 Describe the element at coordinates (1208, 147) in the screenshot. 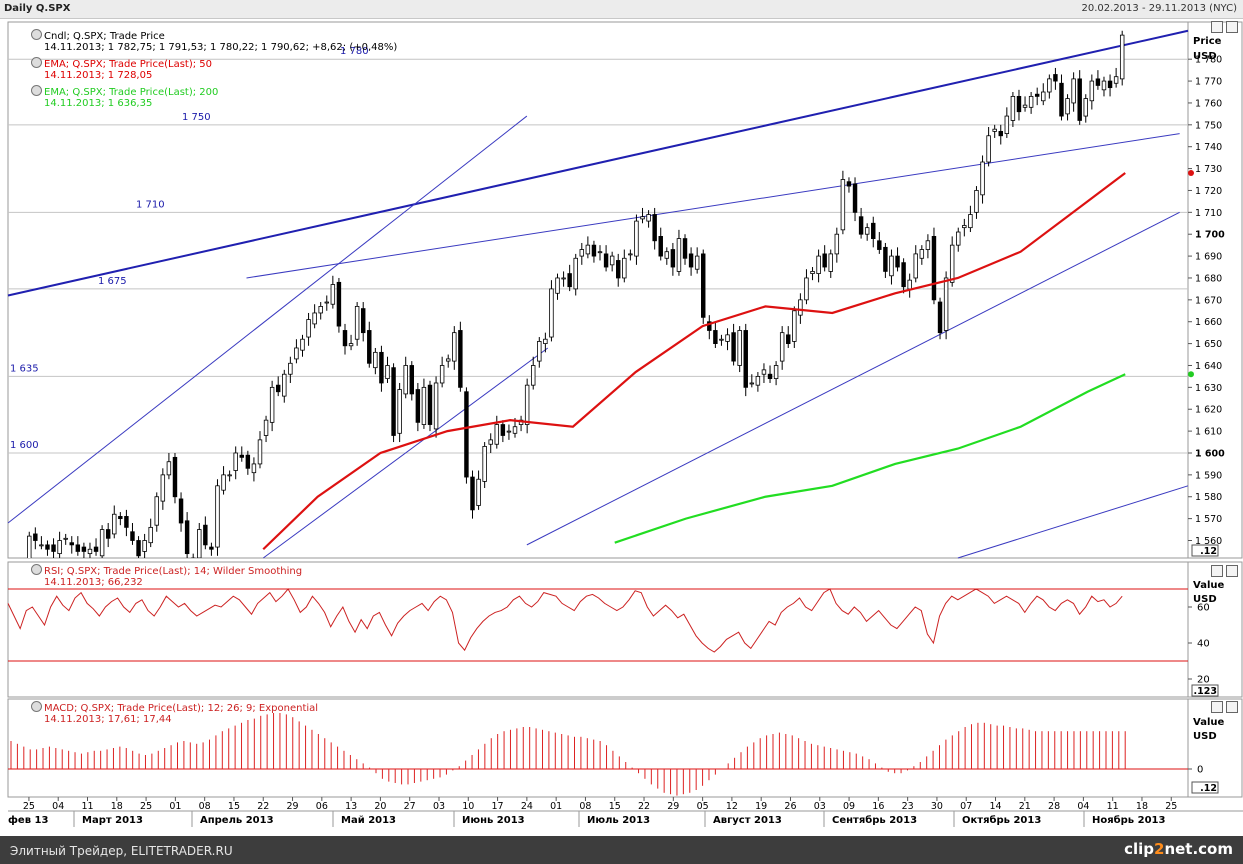

I see `y-tick-label: 1 740` at that location.